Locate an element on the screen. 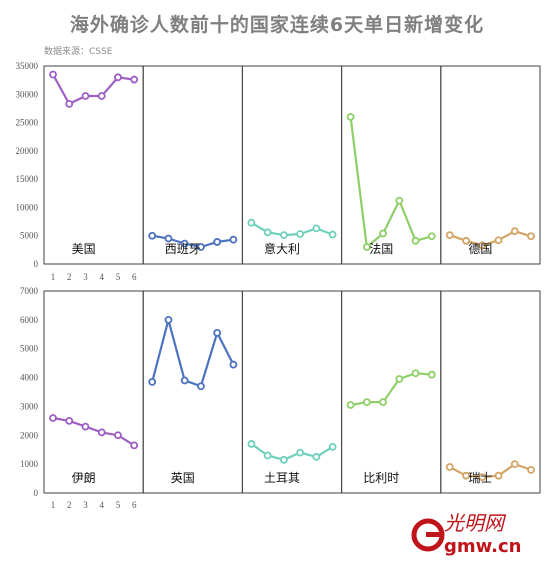 This screenshot has height=563, width=554. logo-domain: gmw.cn is located at coordinates (482, 546).